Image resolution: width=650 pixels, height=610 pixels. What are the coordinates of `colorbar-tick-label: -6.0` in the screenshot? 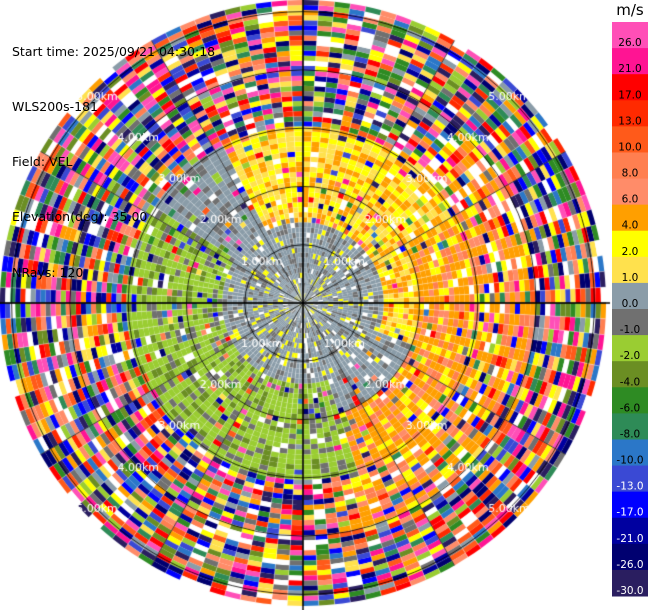 It's located at (630, 408).